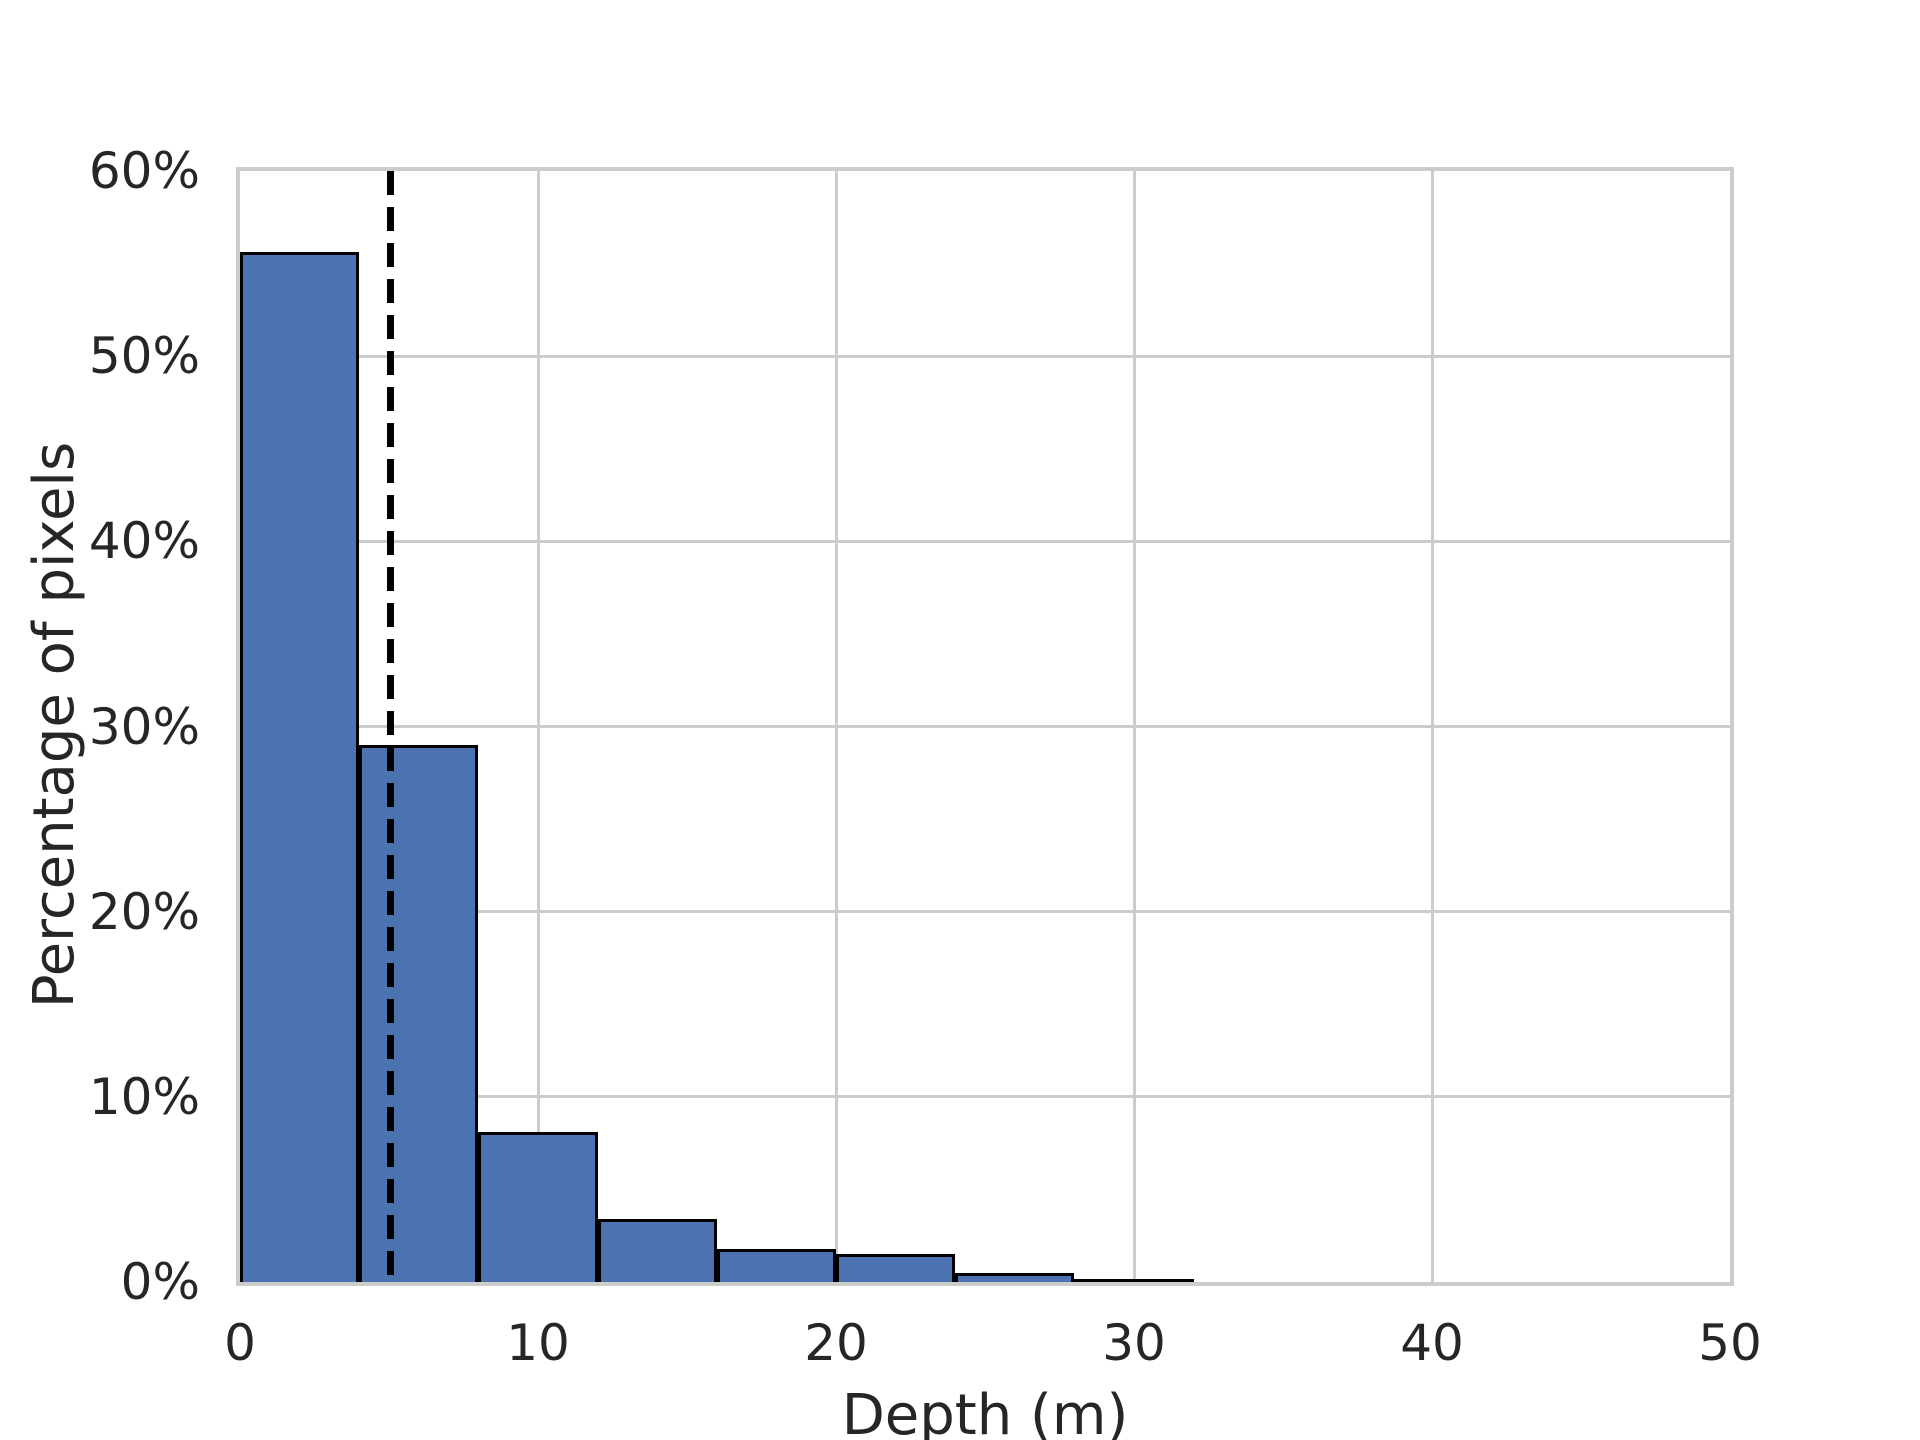 The image size is (1920, 1440). Describe the element at coordinates (836, 1343) in the screenshot. I see `x-tick-label: 20` at that location.